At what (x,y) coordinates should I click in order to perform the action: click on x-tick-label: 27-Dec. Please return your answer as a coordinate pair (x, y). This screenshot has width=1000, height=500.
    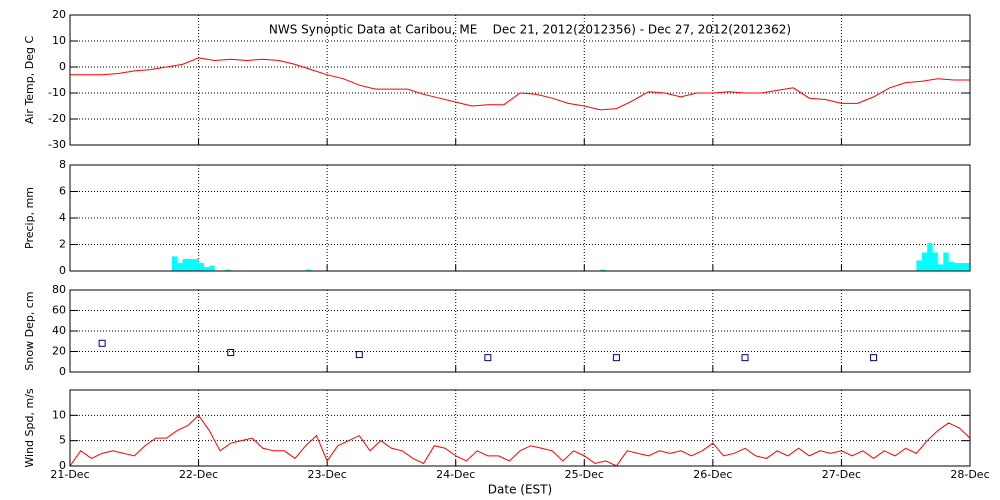
    Looking at the image, I should click on (841, 474).